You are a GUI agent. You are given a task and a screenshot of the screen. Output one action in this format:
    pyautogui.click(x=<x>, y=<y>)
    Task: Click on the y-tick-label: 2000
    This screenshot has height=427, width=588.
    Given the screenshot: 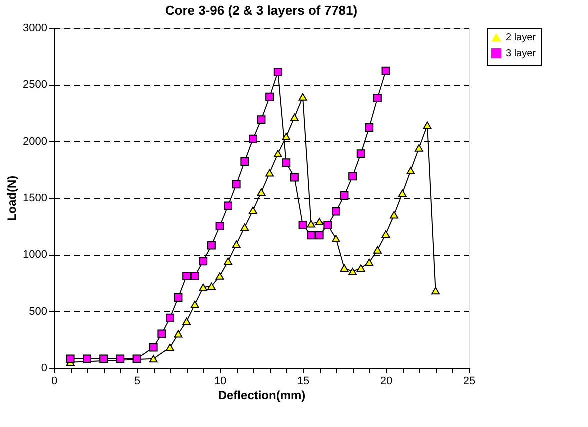 What is the action you would take?
    pyautogui.click(x=35, y=142)
    